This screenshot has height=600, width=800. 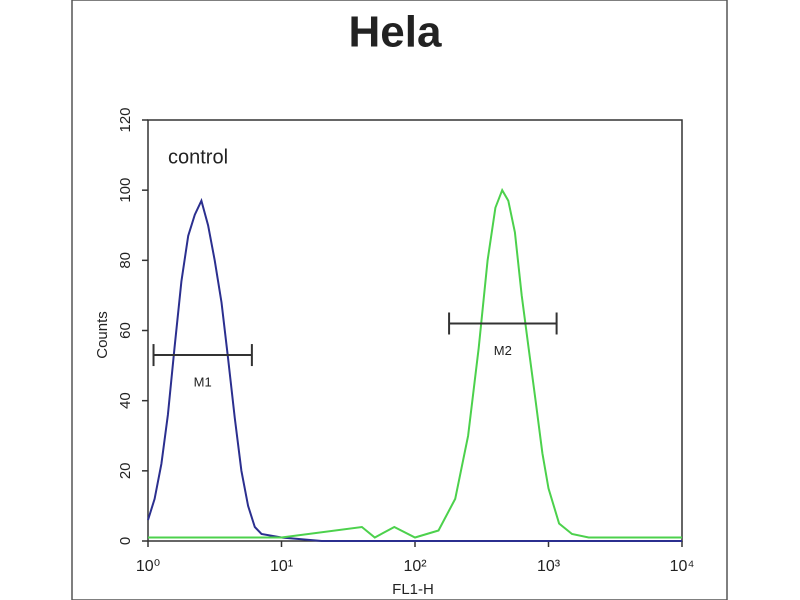 What do you see at coordinates (125, 400) in the screenshot?
I see `y-tick-label: 40` at bounding box center [125, 400].